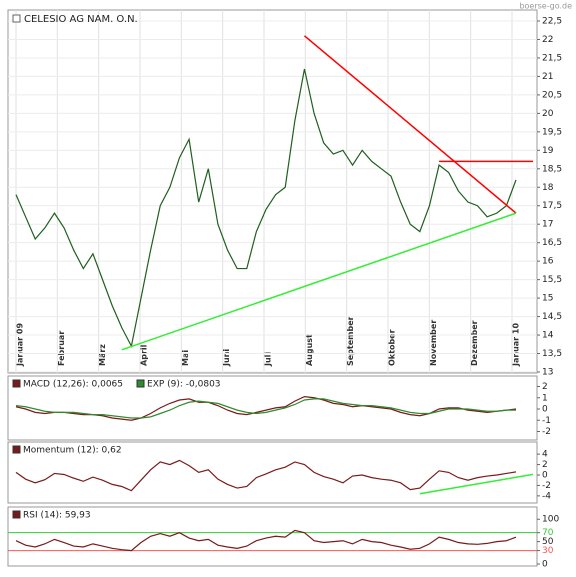 The height and width of the screenshot is (577, 576). What do you see at coordinates (552, 22) in the screenshot?
I see `y-tick-label: 22,5` at bounding box center [552, 22].